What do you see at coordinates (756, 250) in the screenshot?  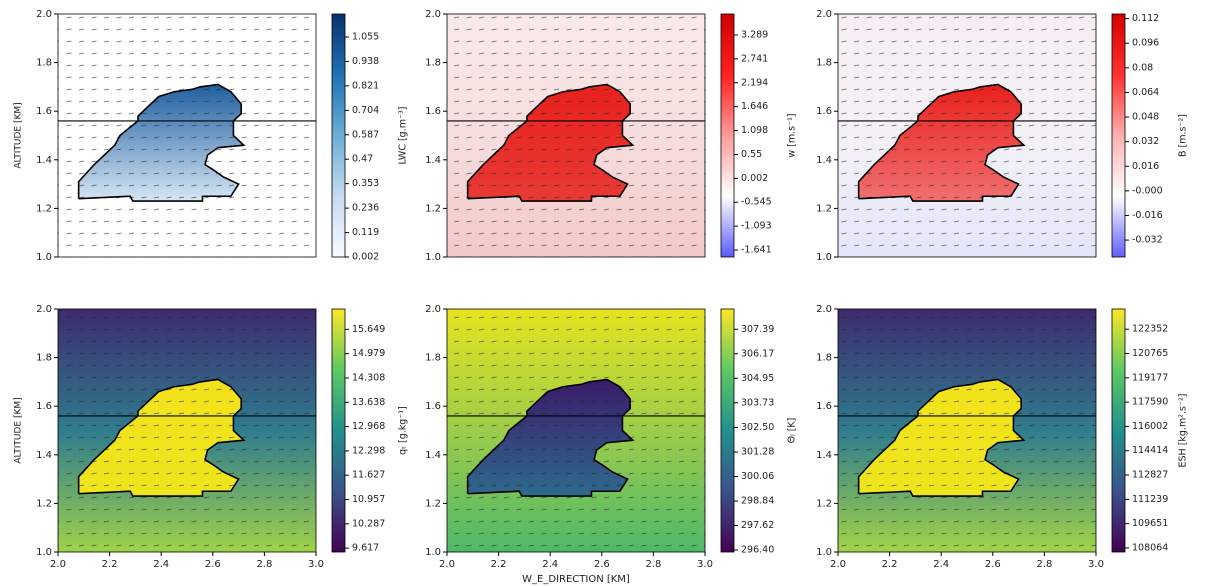 I see `colorbar-tick-label: -1.641` at bounding box center [756, 250].